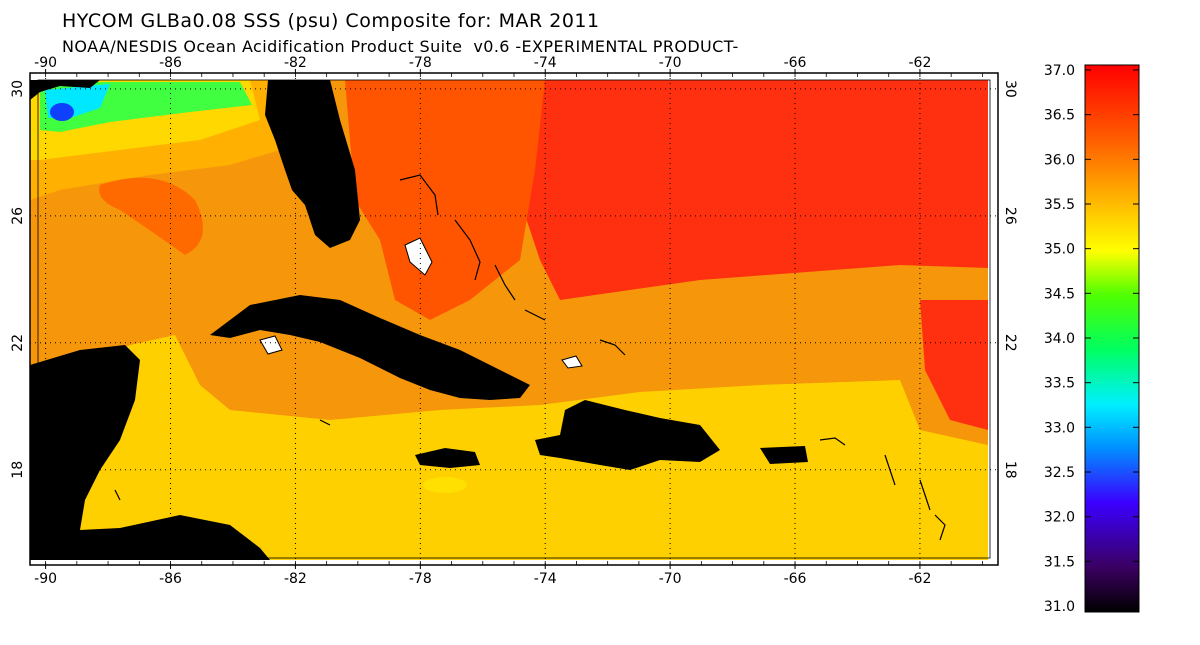 The height and width of the screenshot is (645, 1200). I want to click on lon-label-top: -90, so click(45, 63).